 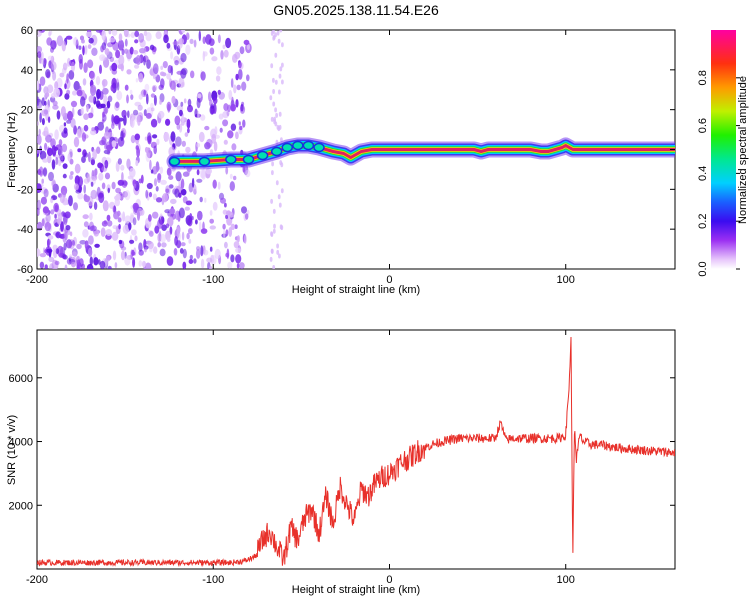 What do you see at coordinates (723, 149) in the screenshot?
I see `colorbar-gradient` at bounding box center [723, 149].